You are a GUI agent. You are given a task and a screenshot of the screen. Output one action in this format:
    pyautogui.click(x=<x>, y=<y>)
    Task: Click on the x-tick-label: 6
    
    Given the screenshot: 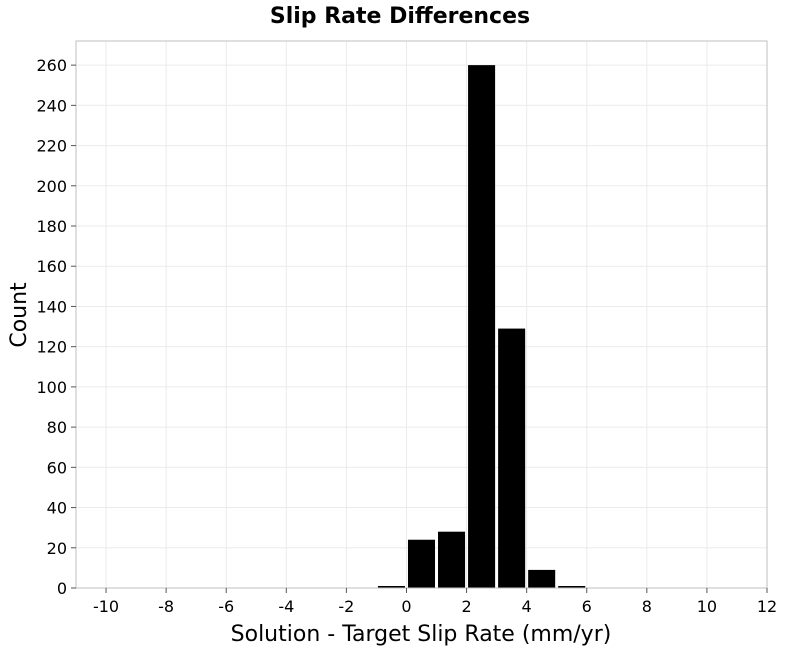 What is the action you would take?
    pyautogui.click(x=587, y=606)
    